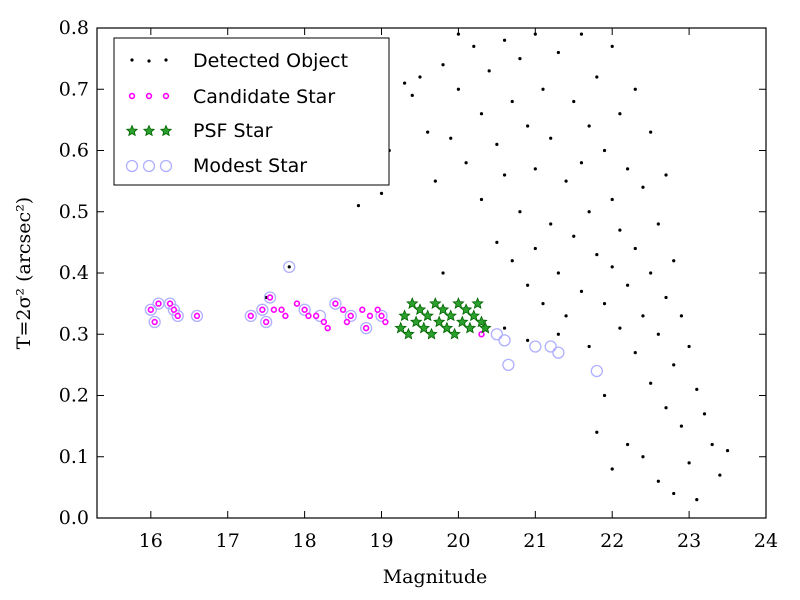  I want to click on y-tick-label: 0.1, so click(74, 457).